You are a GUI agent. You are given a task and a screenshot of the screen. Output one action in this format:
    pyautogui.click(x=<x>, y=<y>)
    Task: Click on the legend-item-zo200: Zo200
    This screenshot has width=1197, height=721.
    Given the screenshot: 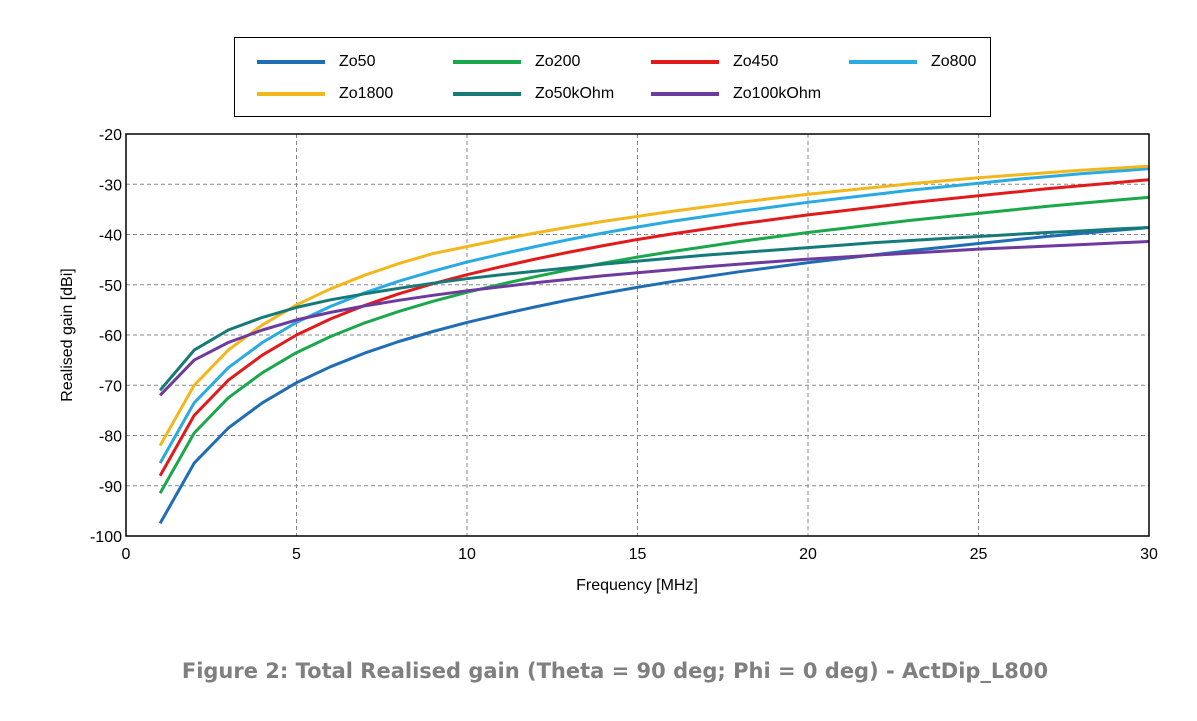 What is the action you would take?
    pyautogui.click(x=516, y=62)
    